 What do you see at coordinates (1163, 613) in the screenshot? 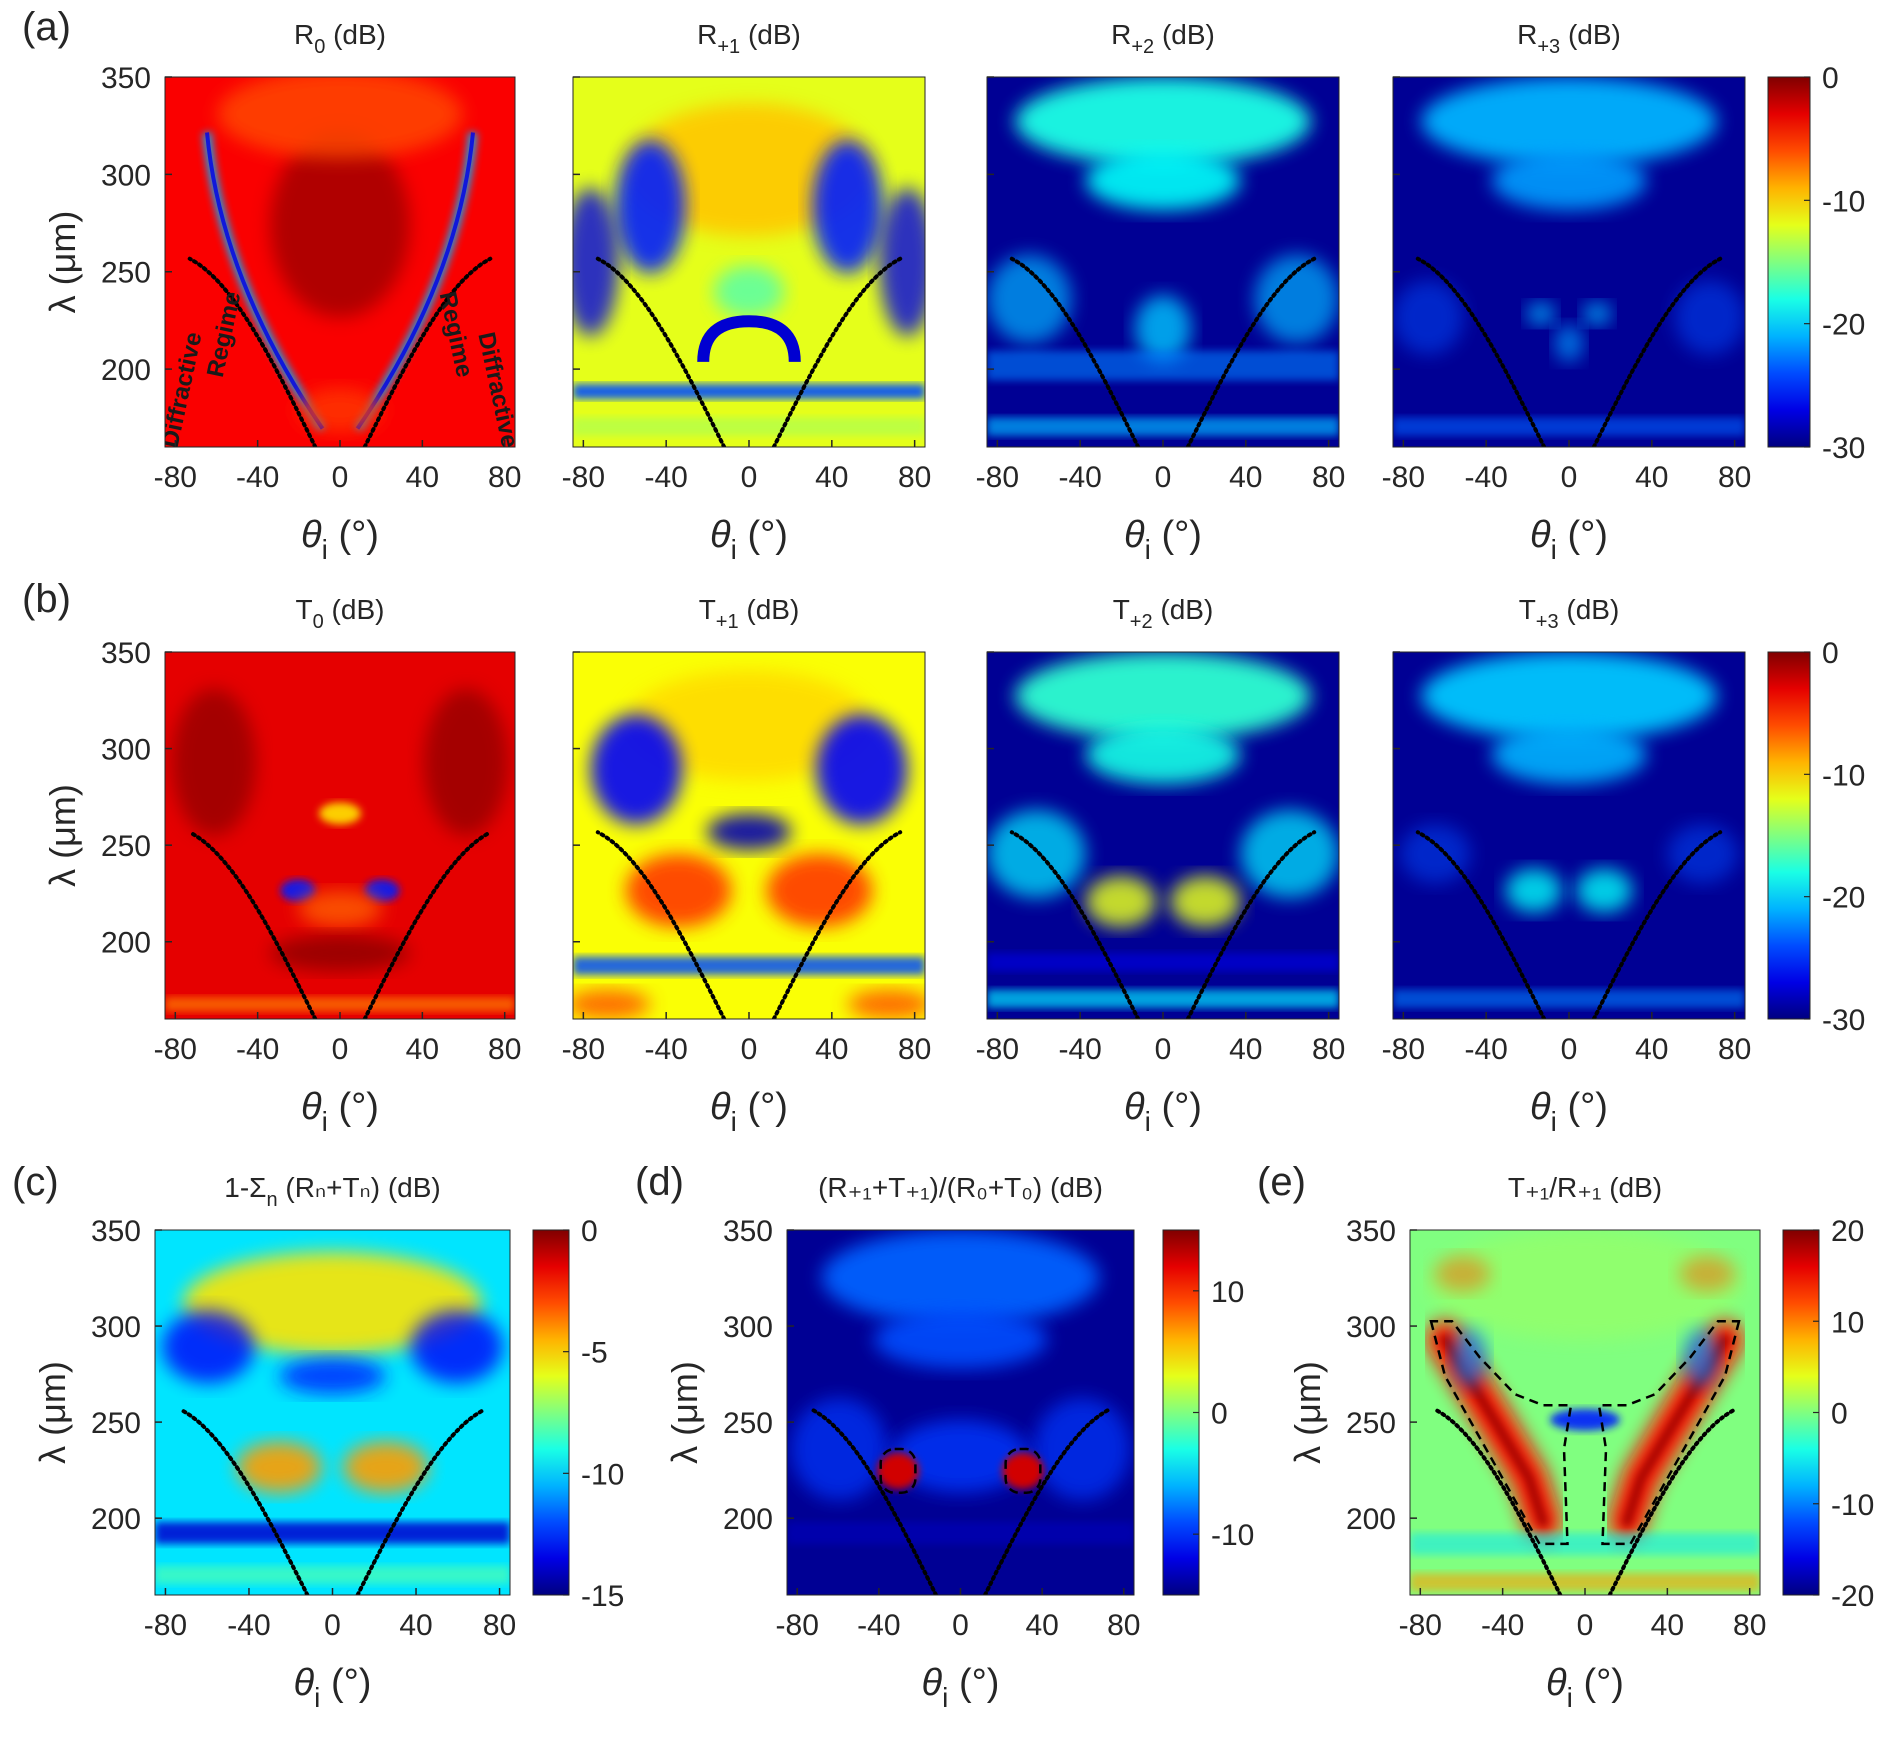
I see `panel-title: T+2 (dB)` at bounding box center [1163, 613].